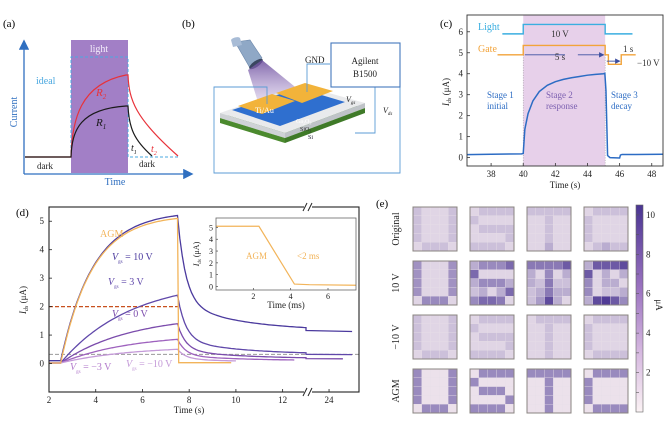  I want to click on inset-x-tick-label: 6, so click(328, 296).